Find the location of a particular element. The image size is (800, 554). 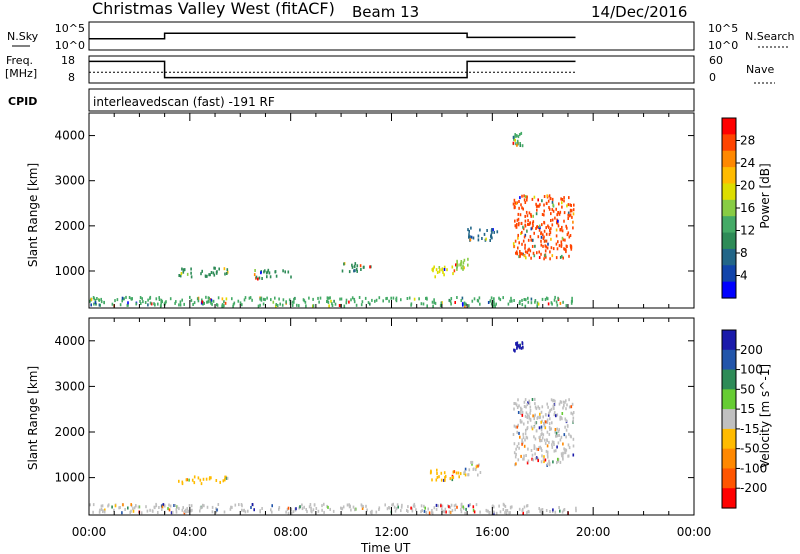

power-echo-region is located at coordinates (543, 227).